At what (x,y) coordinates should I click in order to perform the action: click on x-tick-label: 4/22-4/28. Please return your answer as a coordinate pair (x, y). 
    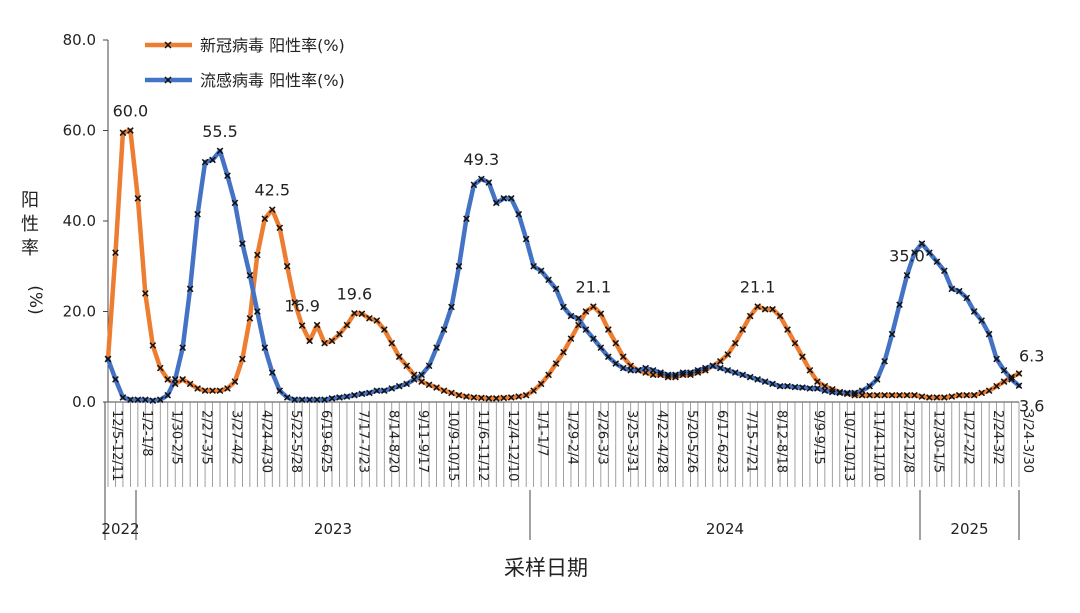
    Looking at the image, I should click on (661, 441).